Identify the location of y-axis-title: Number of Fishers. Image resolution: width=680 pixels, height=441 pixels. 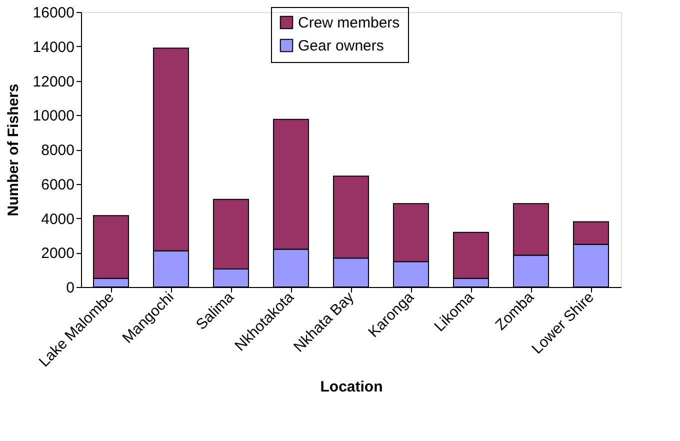
(13, 150).